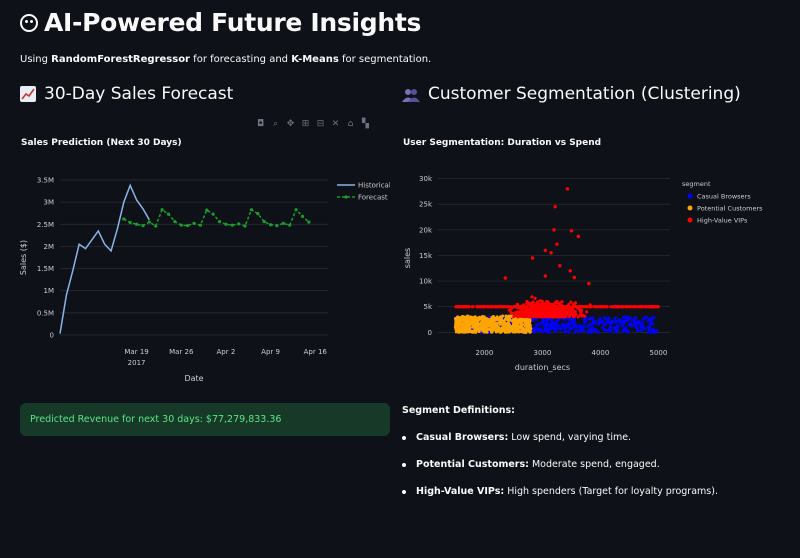  I want to click on legend-label: Casual Browsers, so click(724, 197).